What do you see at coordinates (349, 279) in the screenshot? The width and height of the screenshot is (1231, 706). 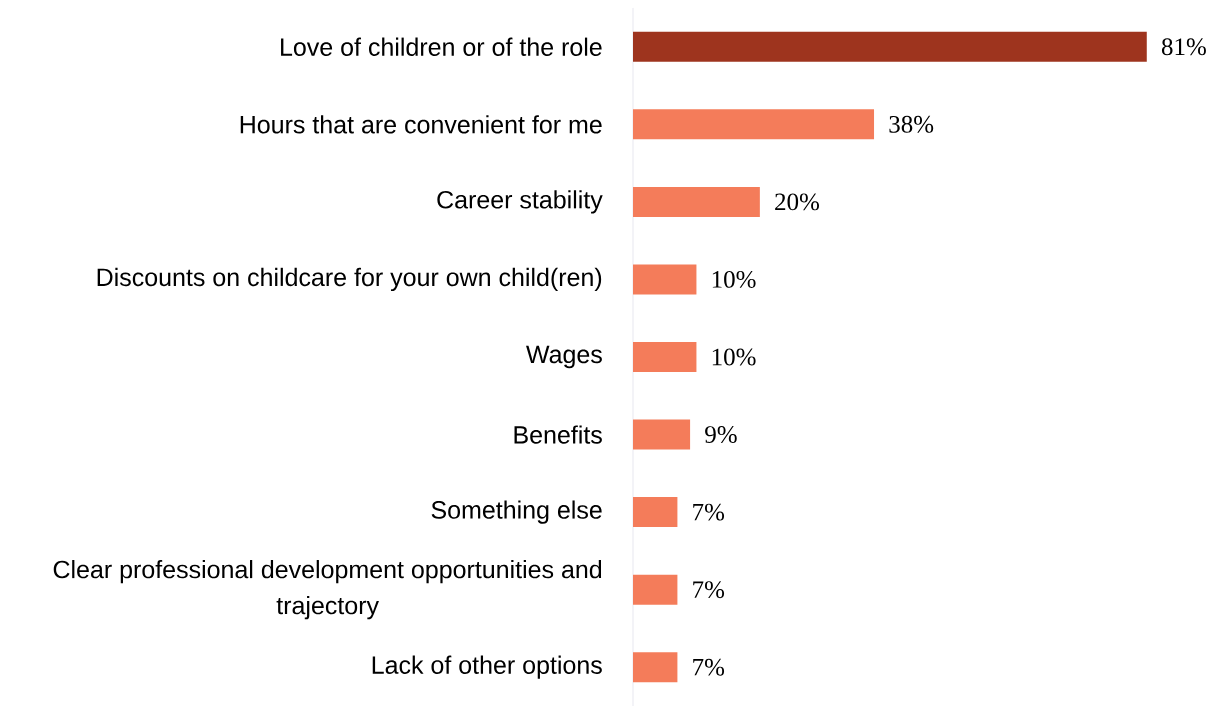 I see `y-tick-label: Discounts on childcare for your own child(ren)` at bounding box center [349, 279].